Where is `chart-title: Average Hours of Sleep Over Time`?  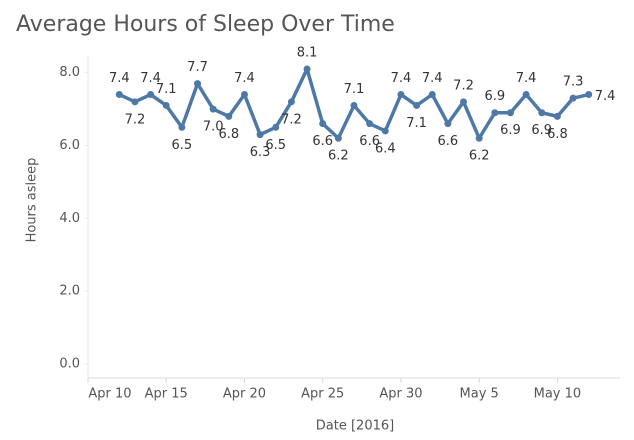 chart-title: Average Hours of Sleep Over Time is located at coordinates (205, 24).